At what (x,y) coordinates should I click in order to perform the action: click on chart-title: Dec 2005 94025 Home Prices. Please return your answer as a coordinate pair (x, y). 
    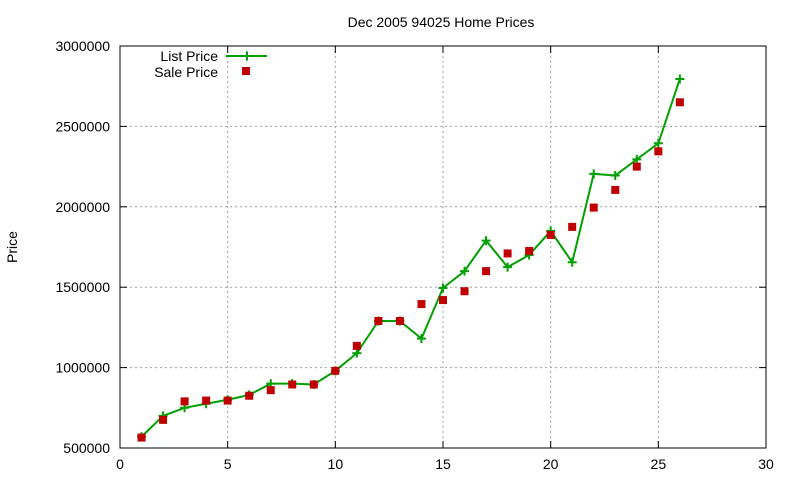
    Looking at the image, I should click on (441, 22).